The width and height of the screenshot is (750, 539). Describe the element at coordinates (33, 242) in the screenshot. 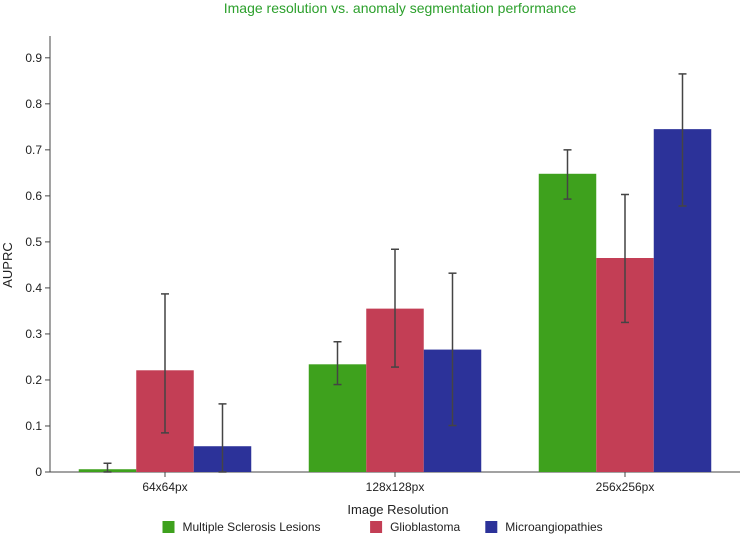

I see `y-tick-label: 0.5` at that location.